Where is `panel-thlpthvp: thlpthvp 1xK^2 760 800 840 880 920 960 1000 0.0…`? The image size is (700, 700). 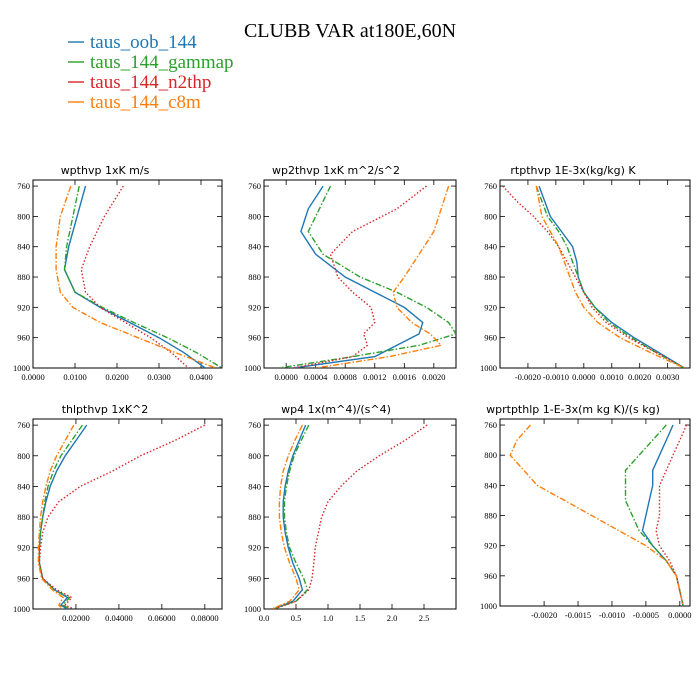
panel-thlpthvp: thlpthvp 1xK^2 760 800 840 880 920 960 1000 0.0… is located at coordinates (118, 513).